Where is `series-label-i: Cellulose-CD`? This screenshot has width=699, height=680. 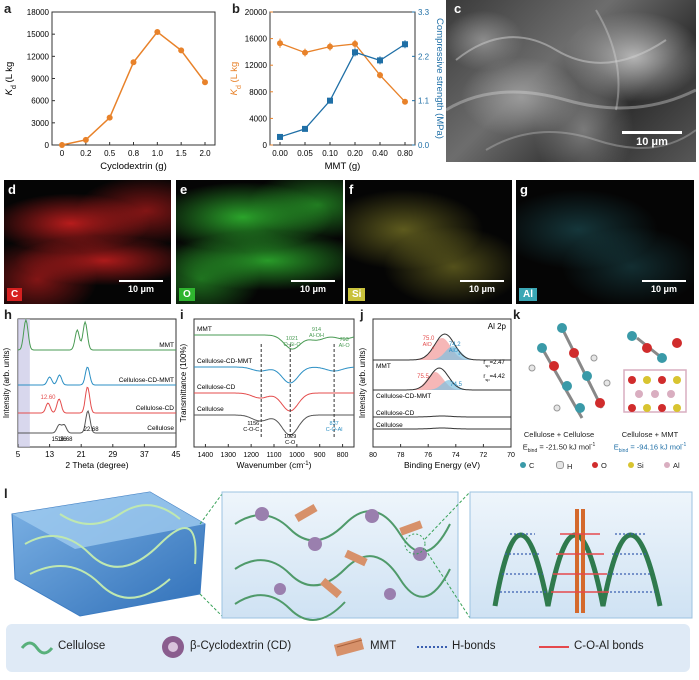 series-label-i: Cellulose-CD is located at coordinates (216, 387).